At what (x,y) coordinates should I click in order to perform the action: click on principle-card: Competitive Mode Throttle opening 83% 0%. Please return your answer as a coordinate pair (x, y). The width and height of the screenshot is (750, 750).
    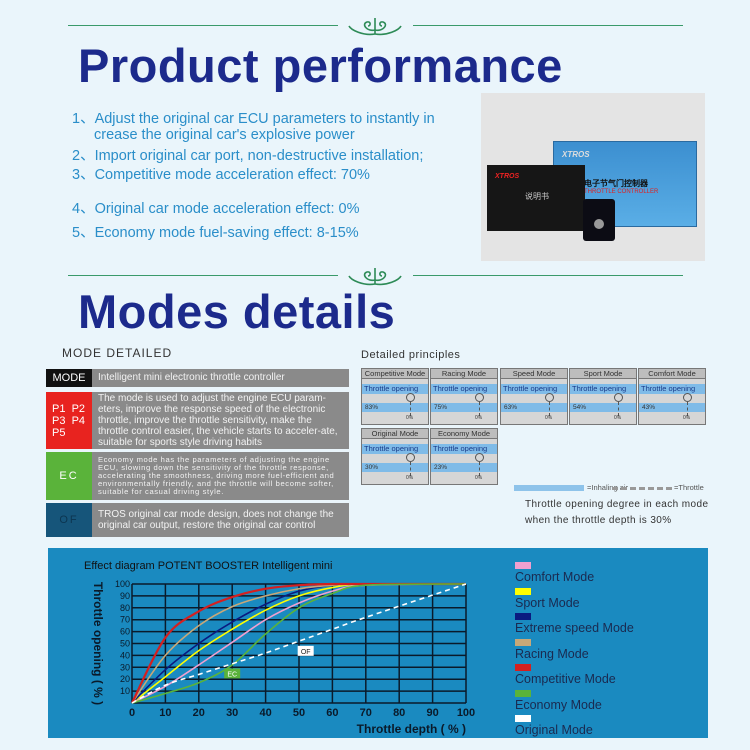
    Looking at the image, I should click on (395, 396).